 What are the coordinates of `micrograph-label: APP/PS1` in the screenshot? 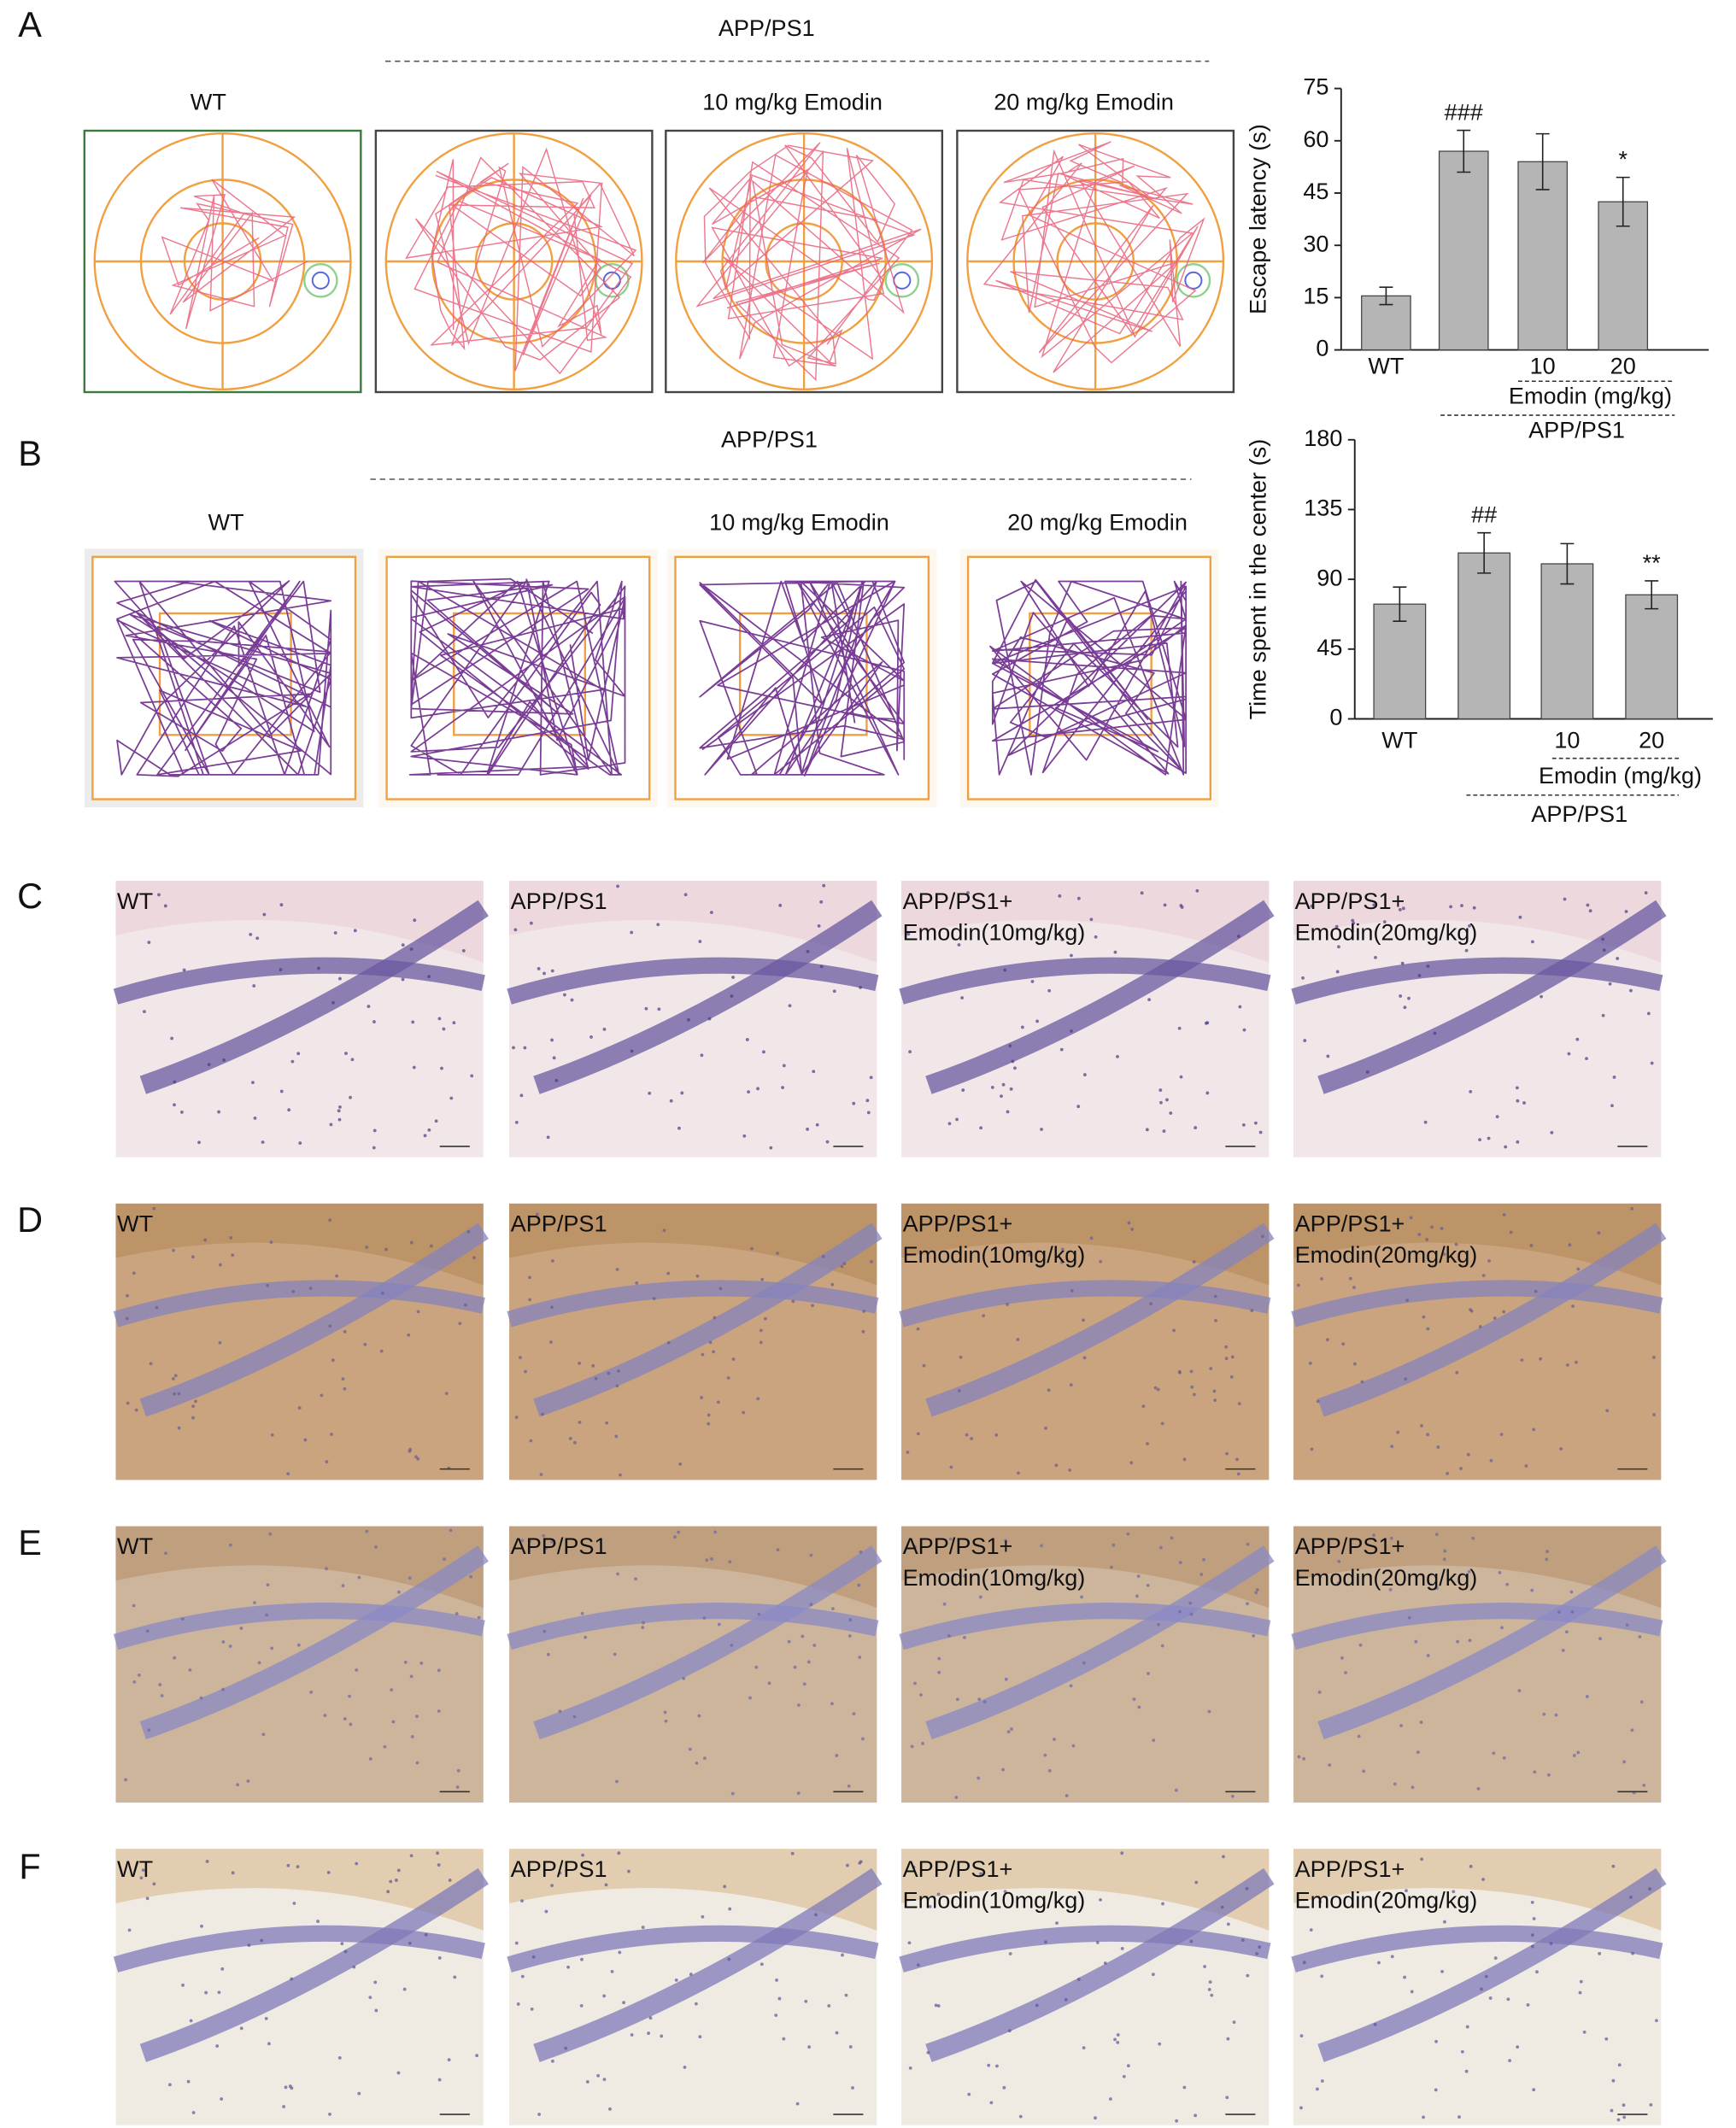 It's located at (559, 1546).